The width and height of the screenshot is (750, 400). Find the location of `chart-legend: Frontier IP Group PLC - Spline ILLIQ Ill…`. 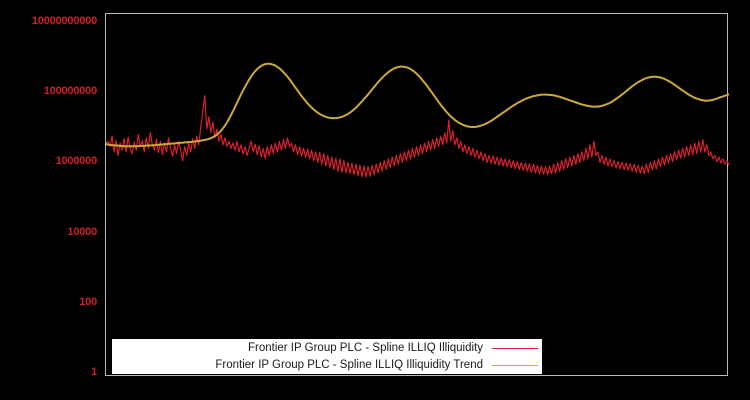

chart-legend: Frontier IP Group PLC - Spline ILLIQ Ill… is located at coordinates (327, 356).